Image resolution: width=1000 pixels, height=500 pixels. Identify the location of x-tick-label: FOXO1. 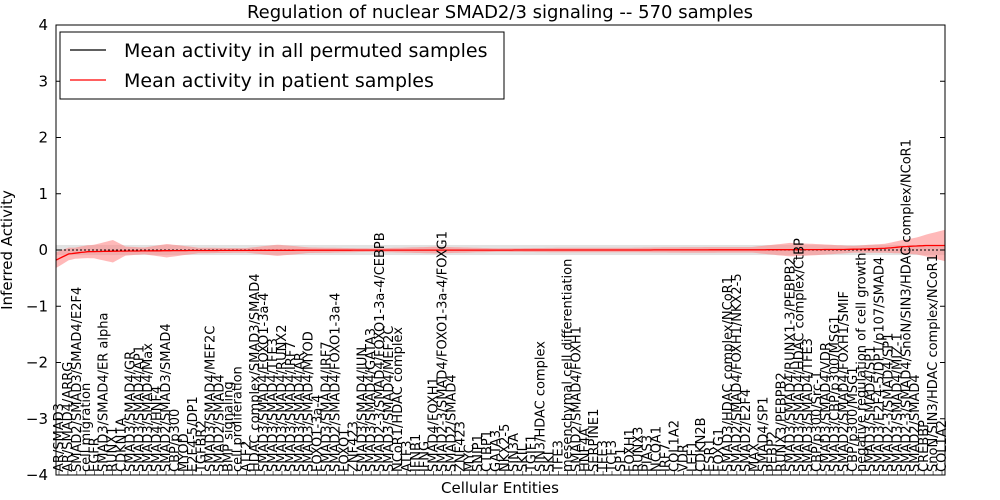
(344, 450).